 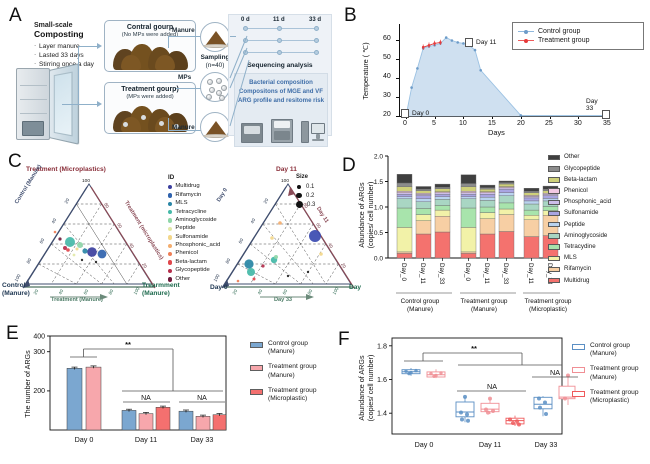 I want to click on legend-control-symbol, so click(x=526, y=31).